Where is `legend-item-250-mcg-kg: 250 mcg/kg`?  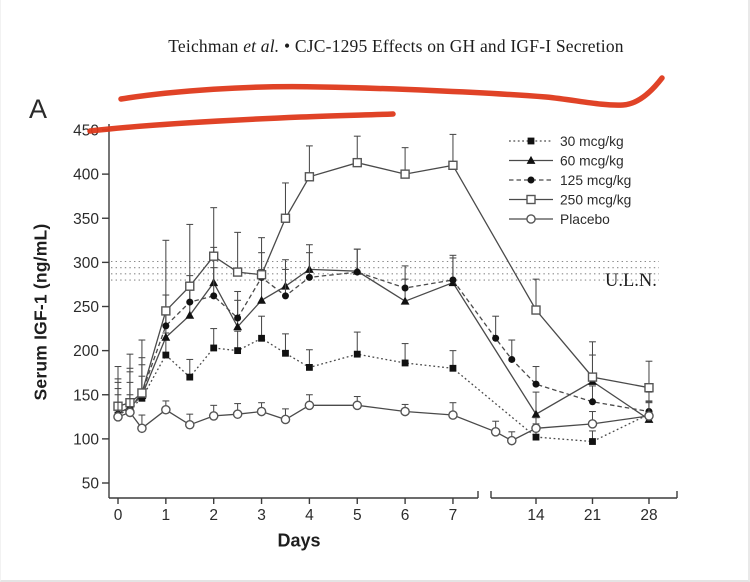 legend-item-250-mcg-kg: 250 mcg/kg is located at coordinates (570, 199).